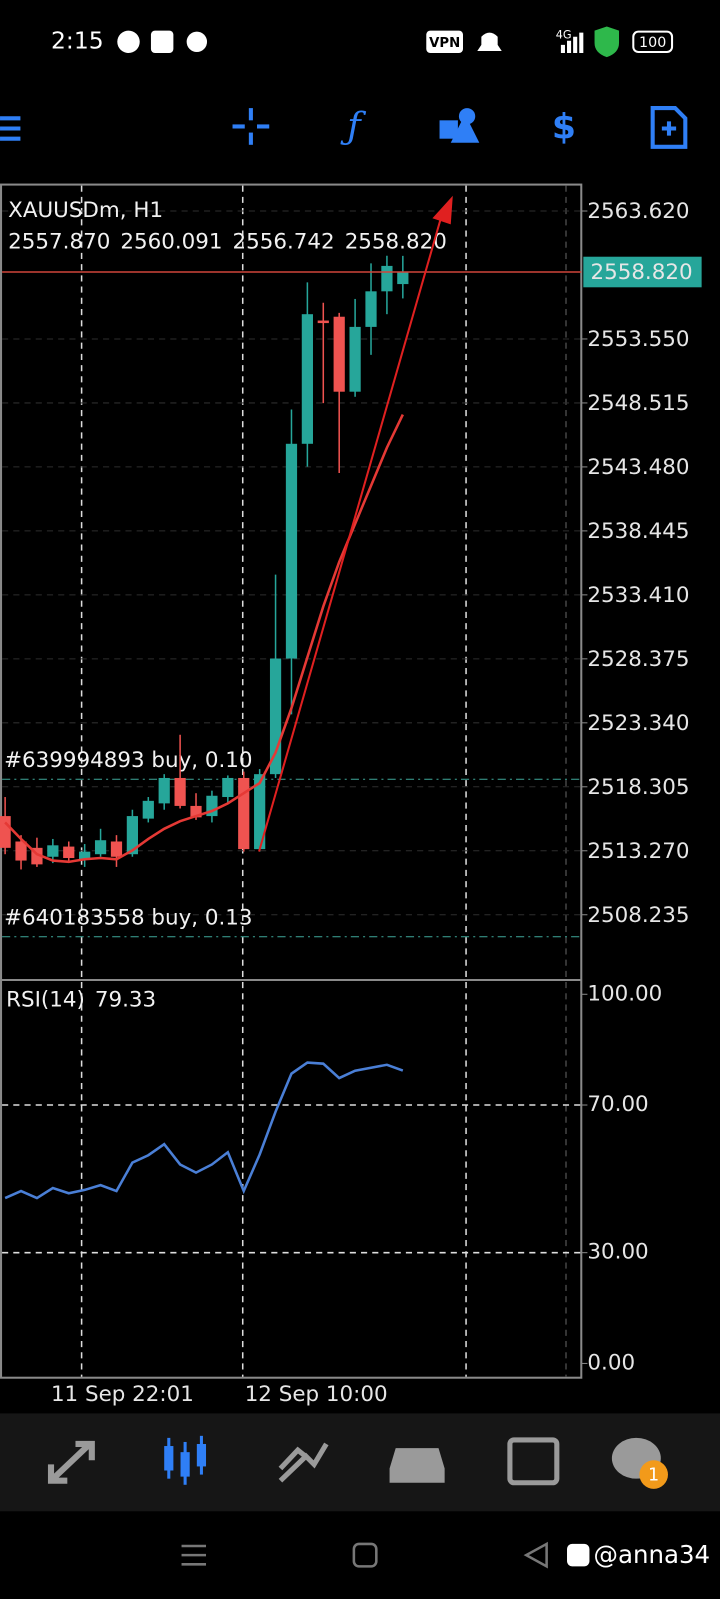 Image resolution: width=720 pixels, height=1599 pixels. I want to click on rsi-tick-label: 70.00, so click(617, 1104).